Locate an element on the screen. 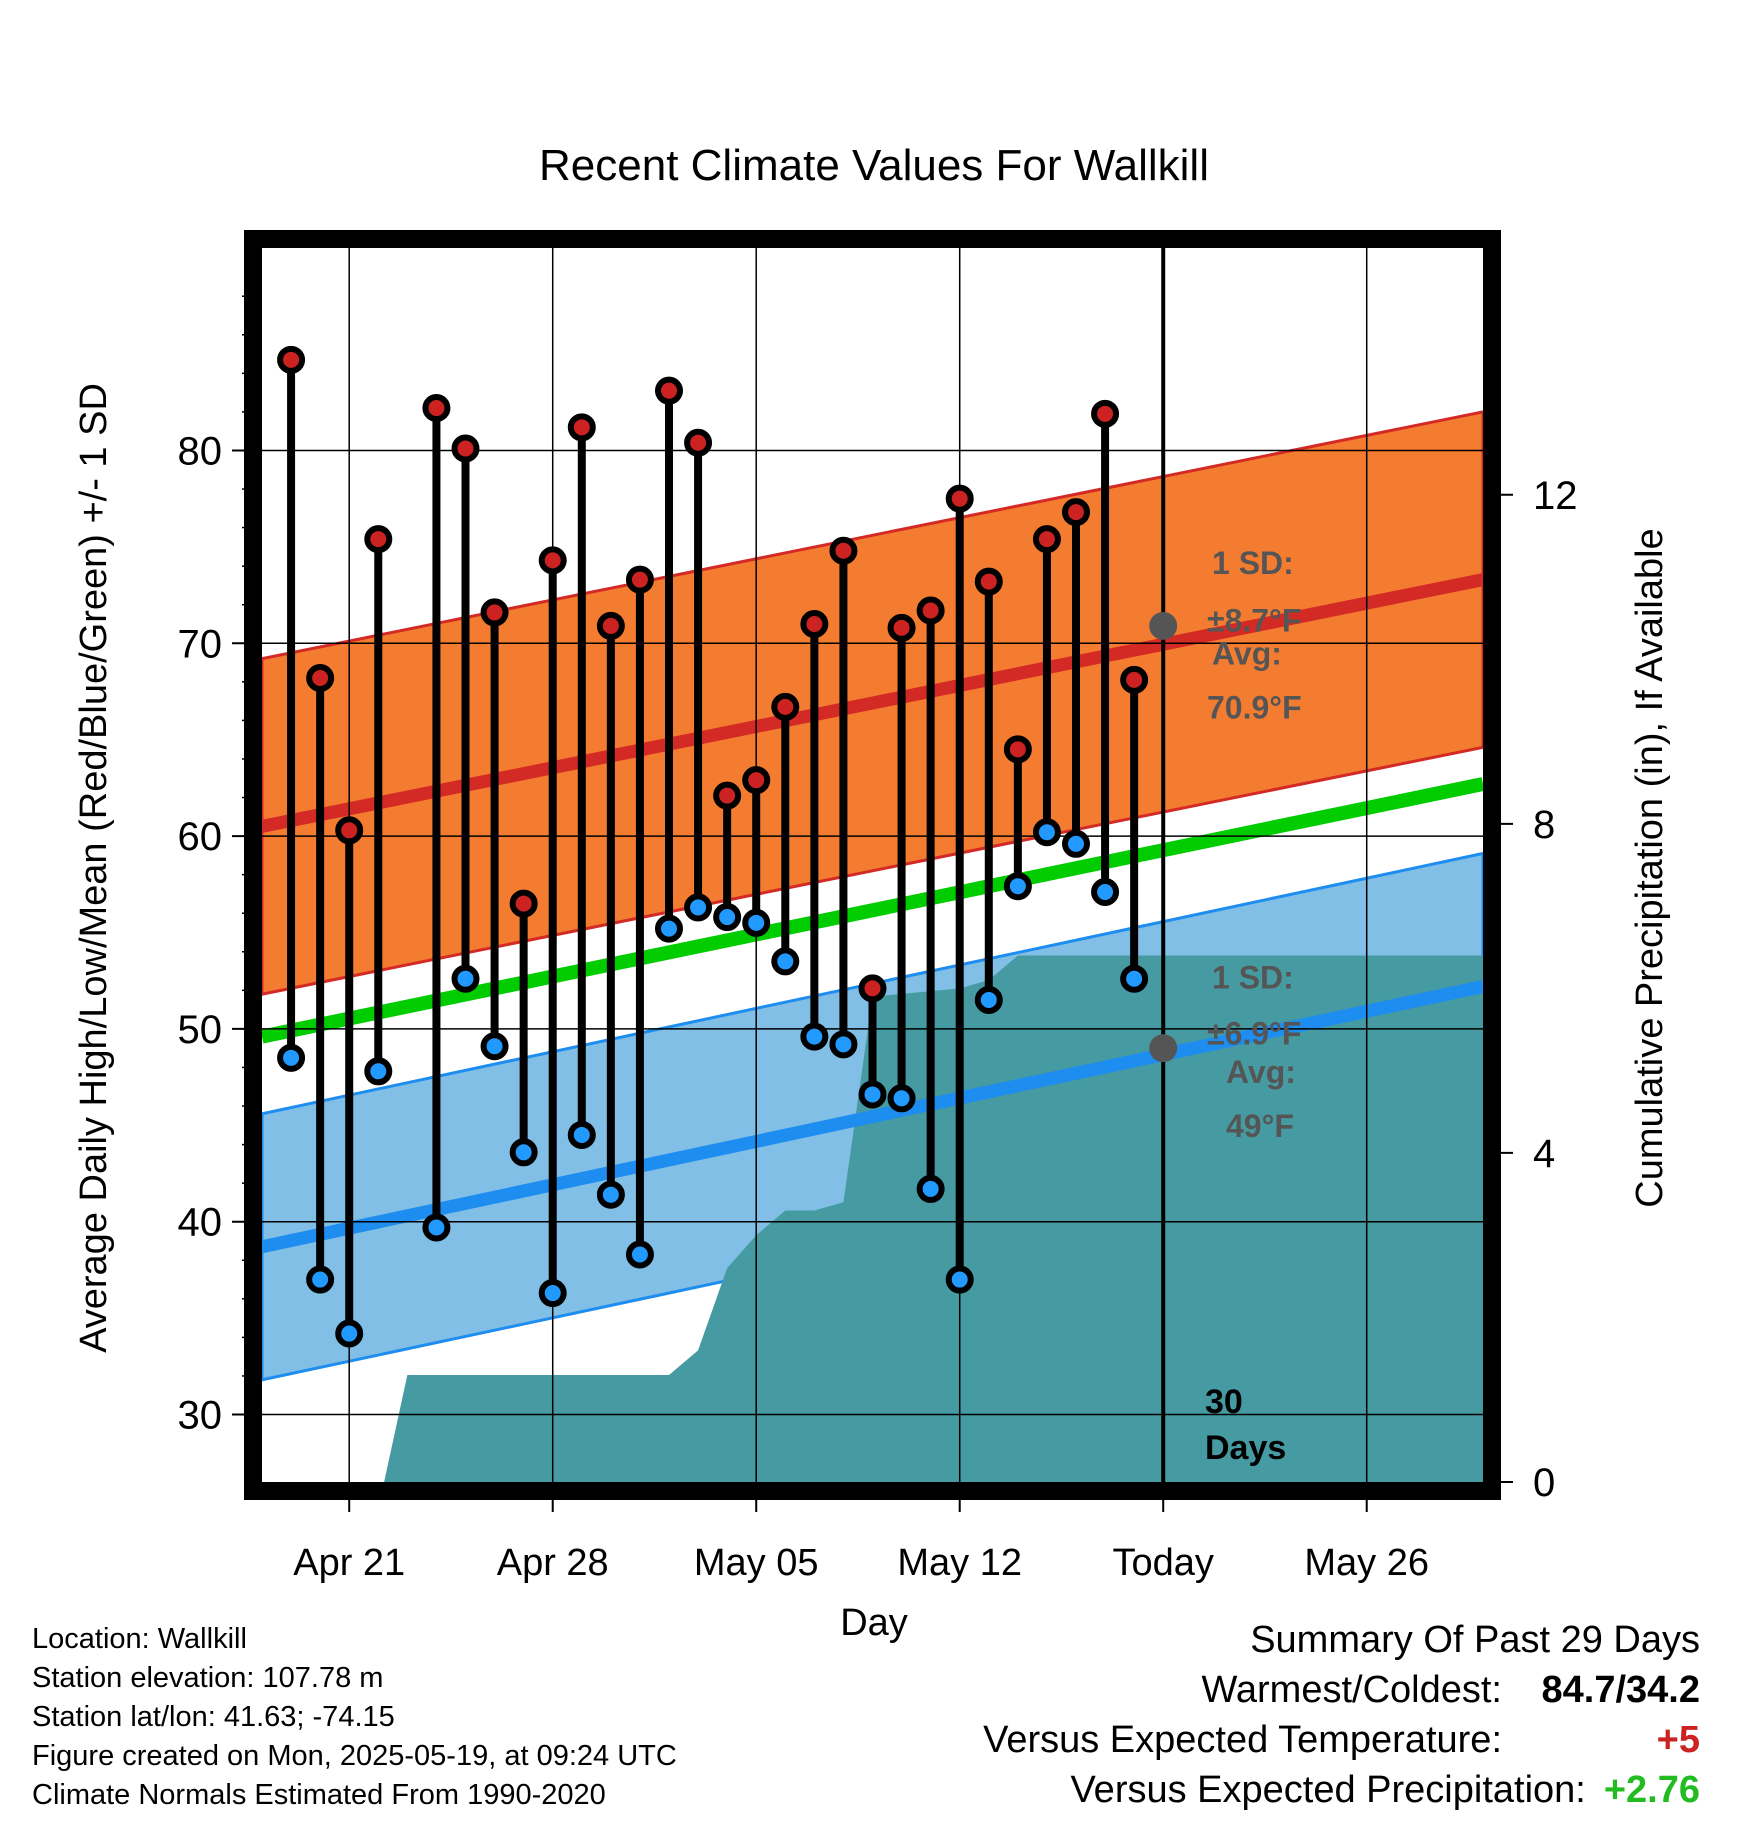 The height and width of the screenshot is (1828, 1748). window-days-label: 30 is located at coordinates (1224, 1402).